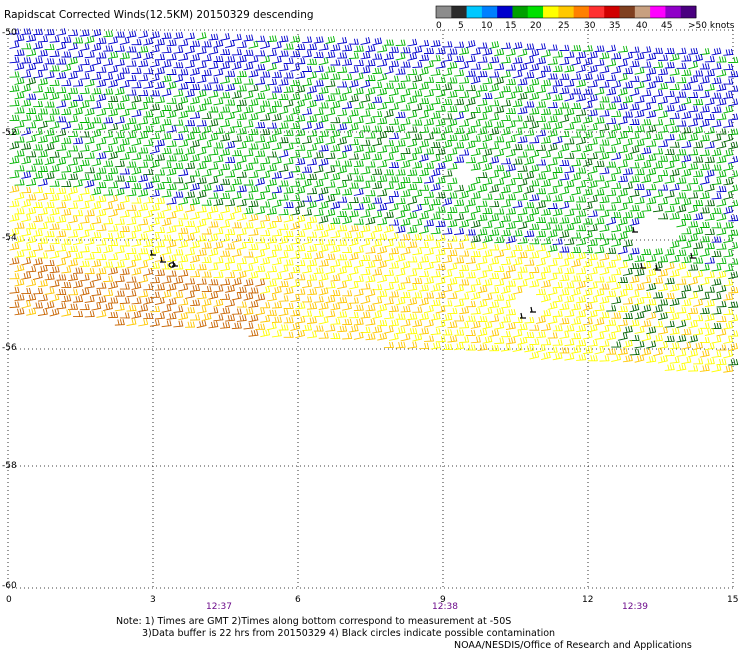  I want to click on key-label-25: 25, so click(564, 26).